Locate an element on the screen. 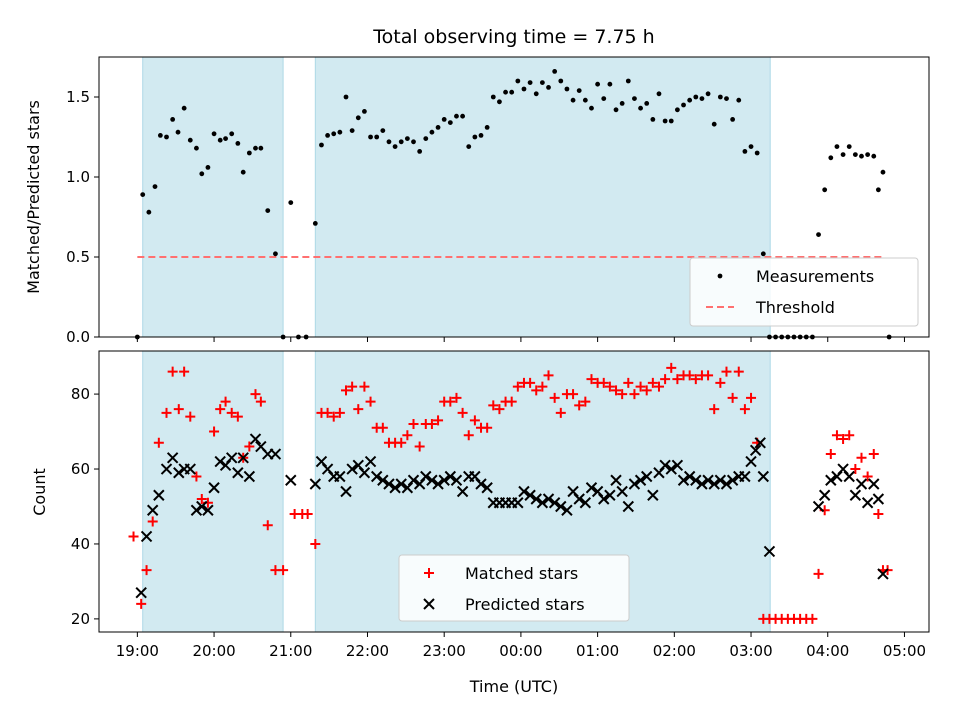 The width and height of the screenshot is (960, 720). x-tick-label: 04:00 is located at coordinates (827, 651).